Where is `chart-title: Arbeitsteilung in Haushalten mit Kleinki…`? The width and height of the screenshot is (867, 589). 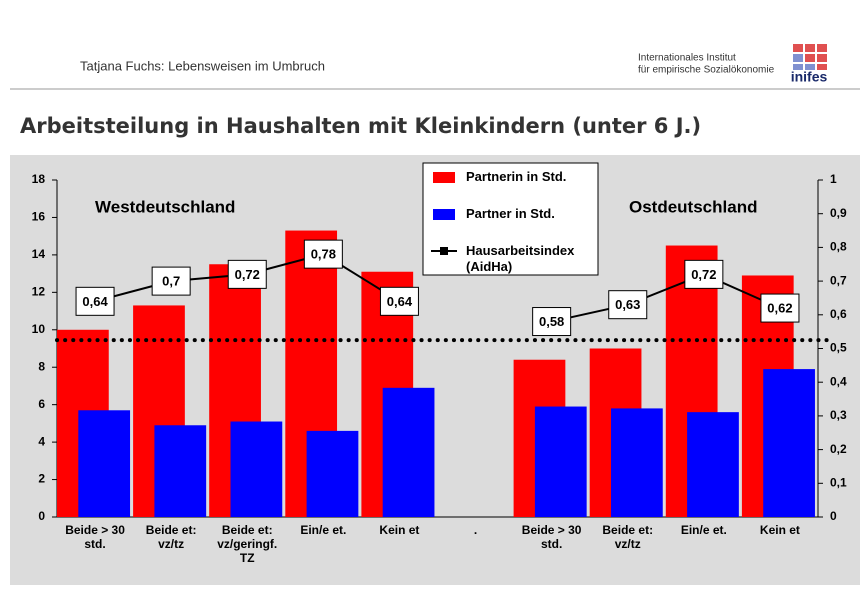 chart-title: Arbeitsteilung in Haushalten mit Kleinki… is located at coordinates (360, 126).